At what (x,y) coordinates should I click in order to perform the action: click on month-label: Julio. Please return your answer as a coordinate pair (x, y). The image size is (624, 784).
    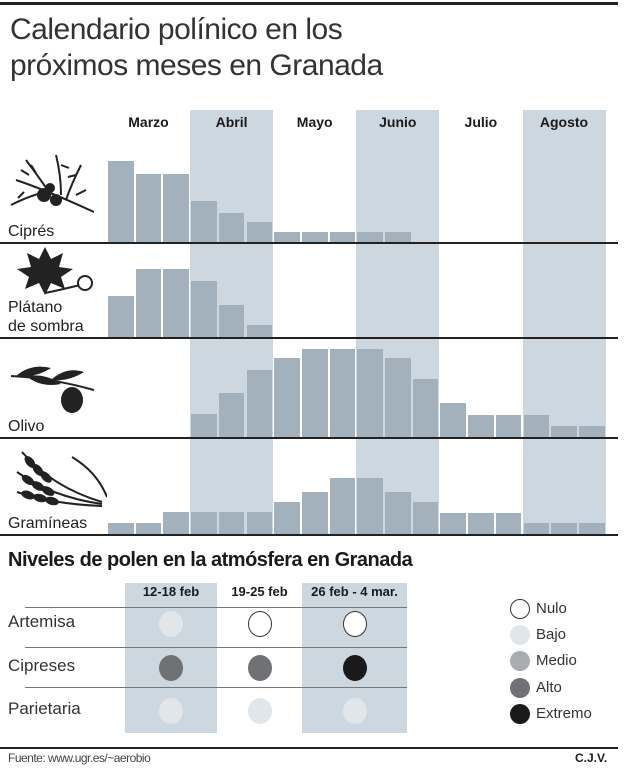
    Looking at the image, I should click on (481, 122).